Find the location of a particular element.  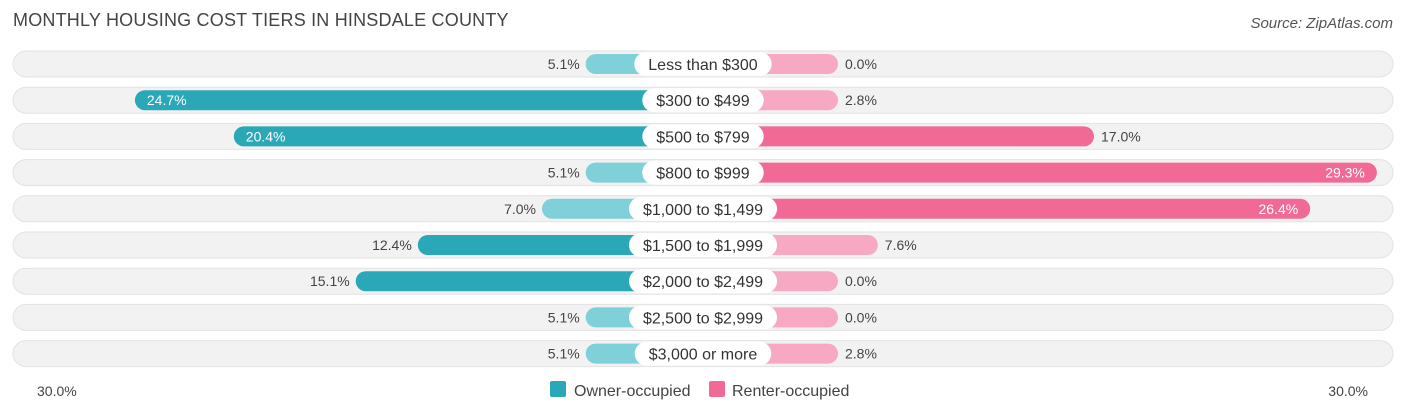

category-label: $500 to $799 is located at coordinates (703, 137).